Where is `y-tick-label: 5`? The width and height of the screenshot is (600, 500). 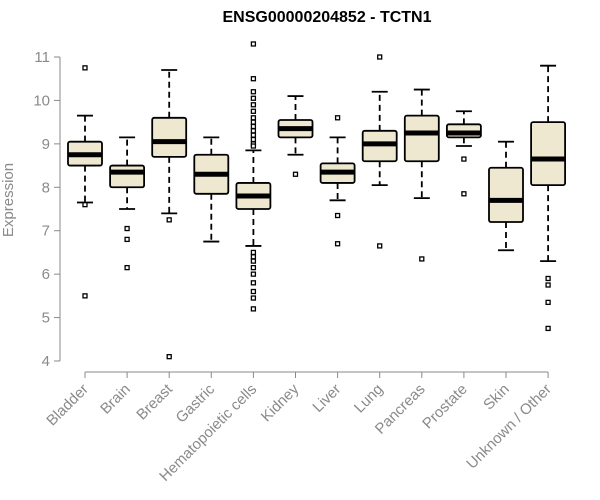
y-tick-label: 5 is located at coordinates (46, 318).